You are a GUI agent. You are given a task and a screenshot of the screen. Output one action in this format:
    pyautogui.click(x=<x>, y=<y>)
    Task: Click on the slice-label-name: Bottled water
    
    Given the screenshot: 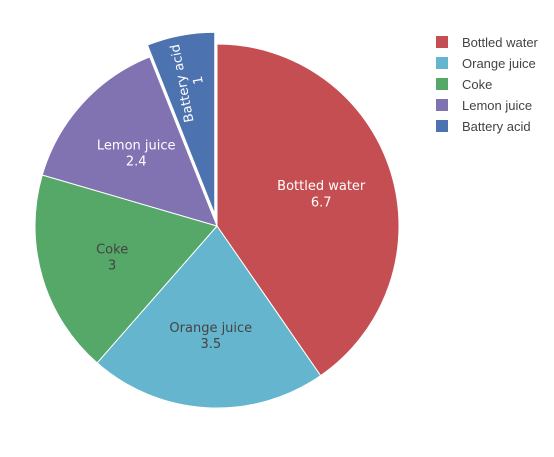 What is the action you would take?
    pyautogui.click(x=321, y=186)
    